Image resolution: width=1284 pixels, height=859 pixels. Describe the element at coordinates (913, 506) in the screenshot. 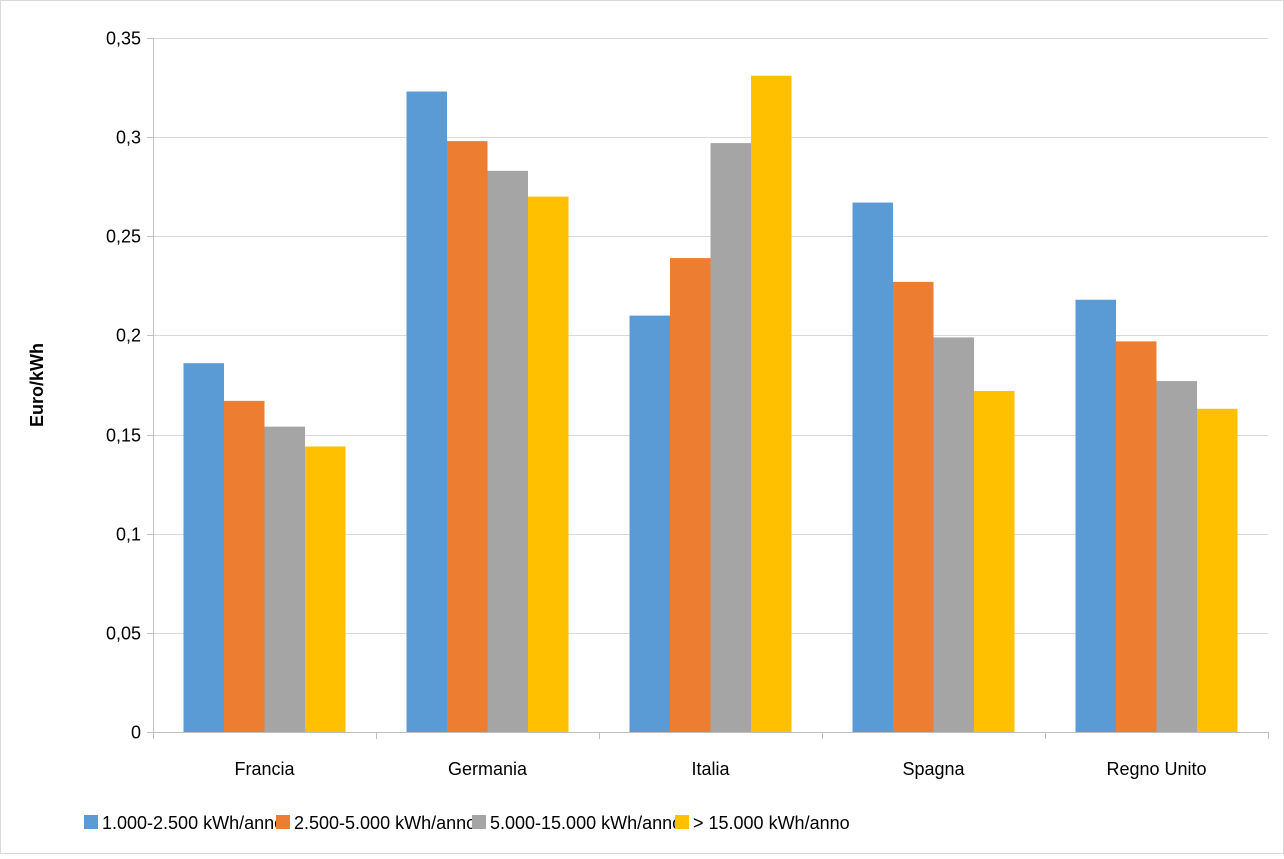

I see `bar-2-spagna` at that location.